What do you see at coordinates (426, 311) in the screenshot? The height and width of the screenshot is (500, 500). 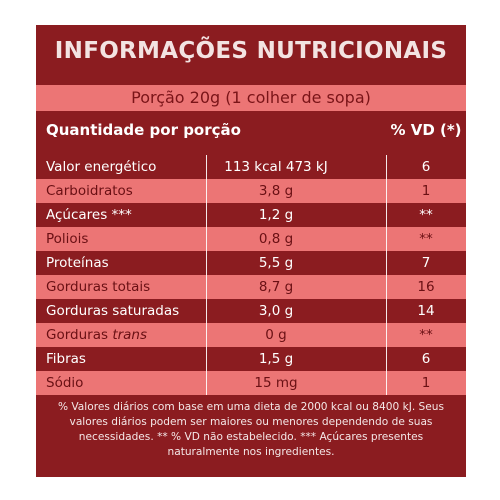 I see `nutrient-vd: 14` at bounding box center [426, 311].